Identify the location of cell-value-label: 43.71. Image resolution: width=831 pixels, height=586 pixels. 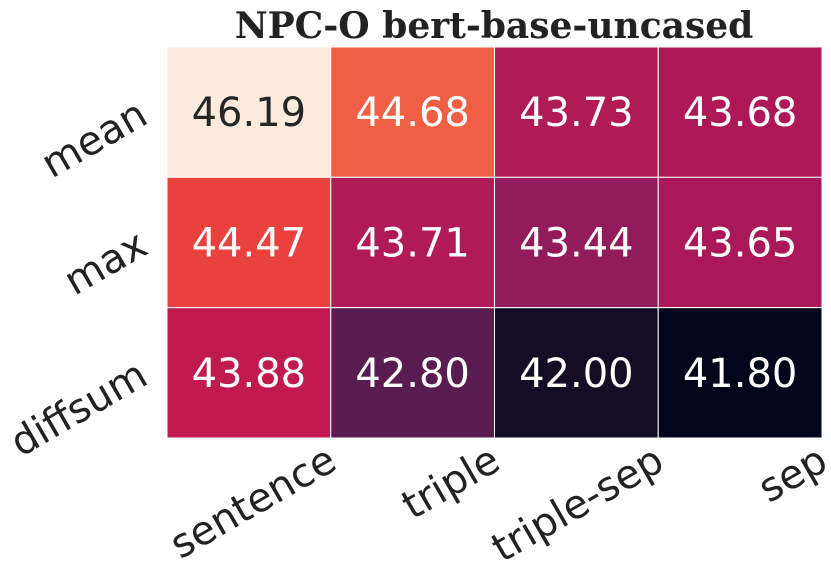
(412, 244).